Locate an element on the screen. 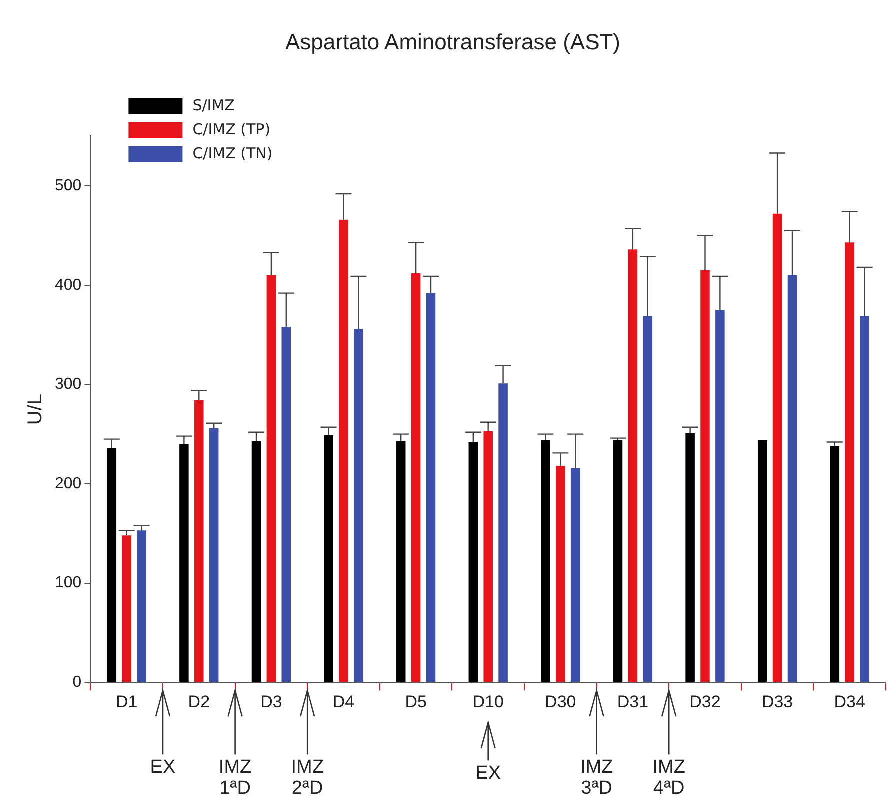 This screenshot has height=805, width=896. x-tick-label: D2 is located at coordinates (199, 702).